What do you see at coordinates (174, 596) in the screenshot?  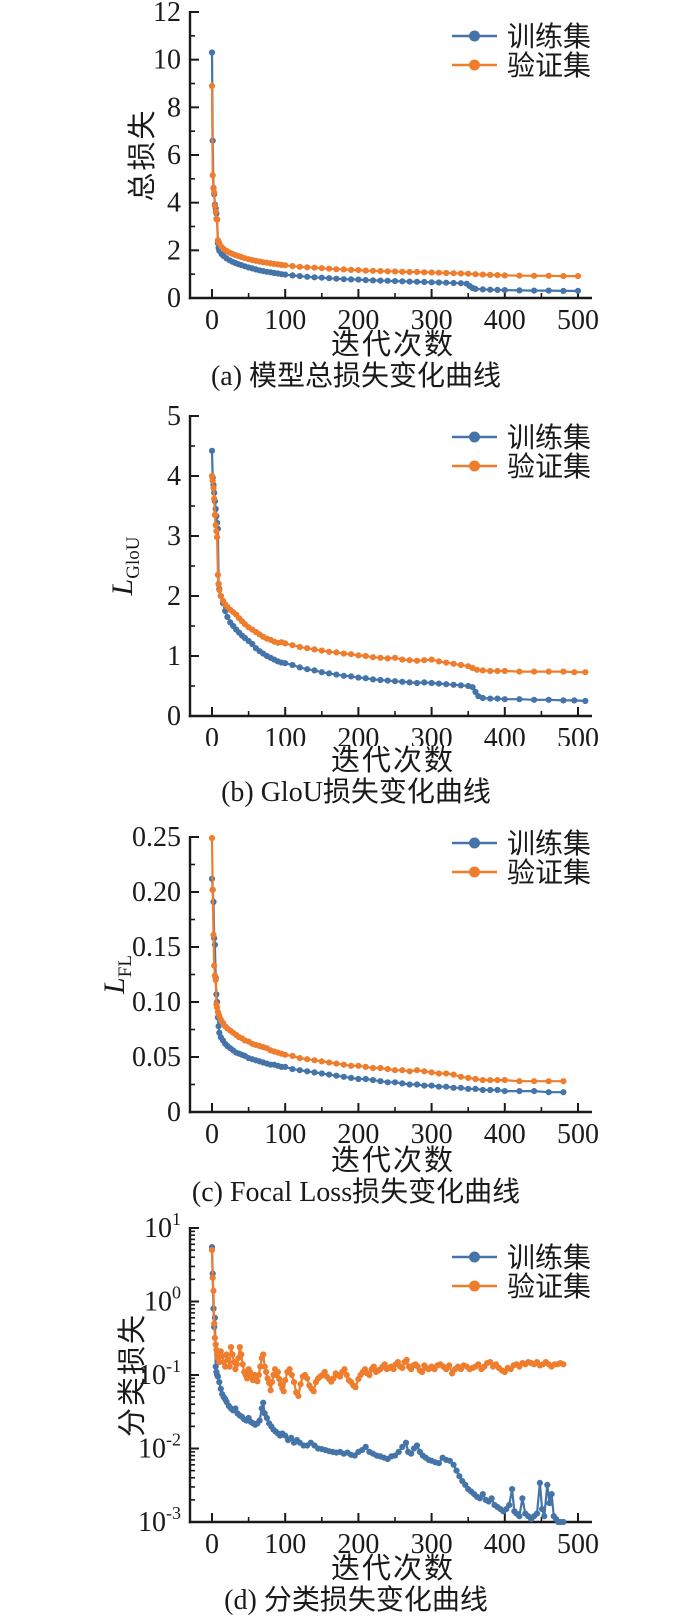 I see `y-tick-label: 2` at bounding box center [174, 596].